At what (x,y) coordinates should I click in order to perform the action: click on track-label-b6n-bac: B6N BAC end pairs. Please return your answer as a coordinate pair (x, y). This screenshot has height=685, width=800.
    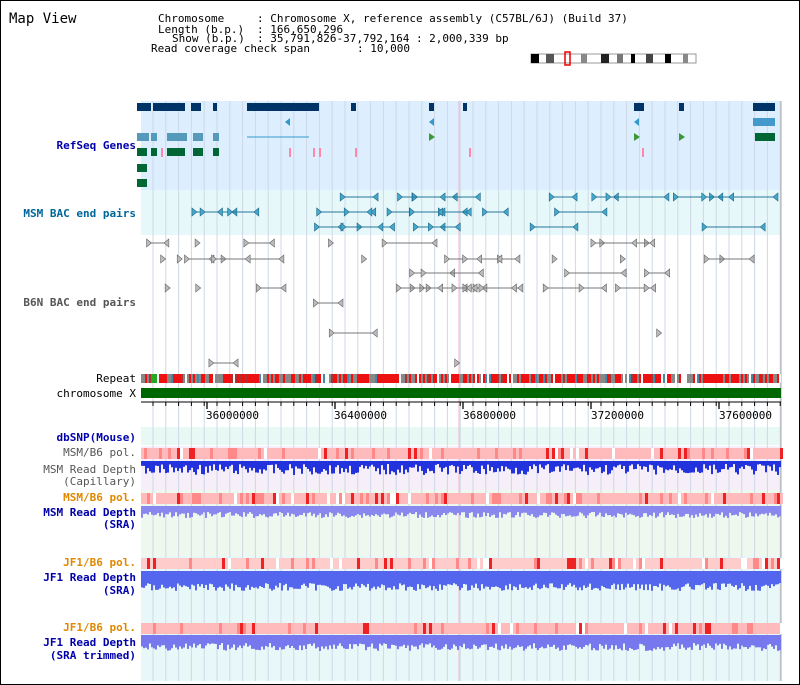
    Looking at the image, I should click on (79, 302).